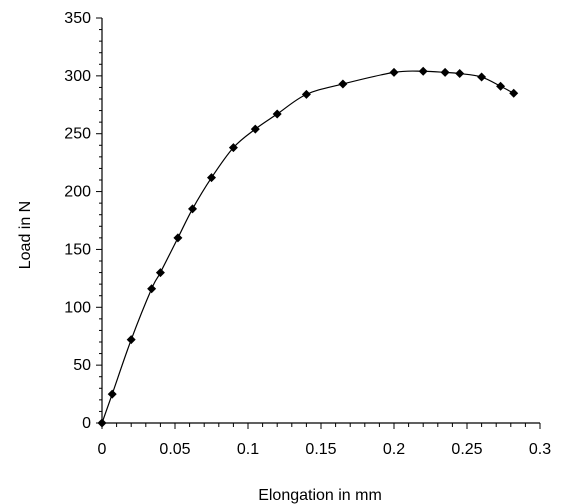 The width and height of the screenshot is (564, 504). What do you see at coordinates (77, 134) in the screenshot?
I see `y-tick-label: 250` at bounding box center [77, 134].